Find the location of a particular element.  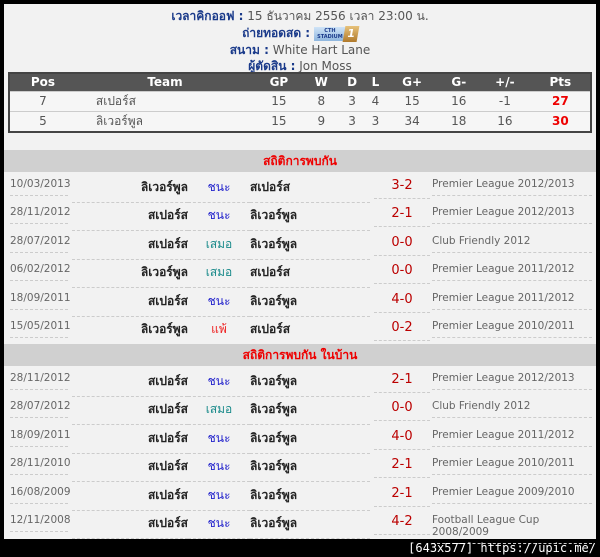

stadium-line: สนาม : White Hart Lane is located at coordinates (300, 50).